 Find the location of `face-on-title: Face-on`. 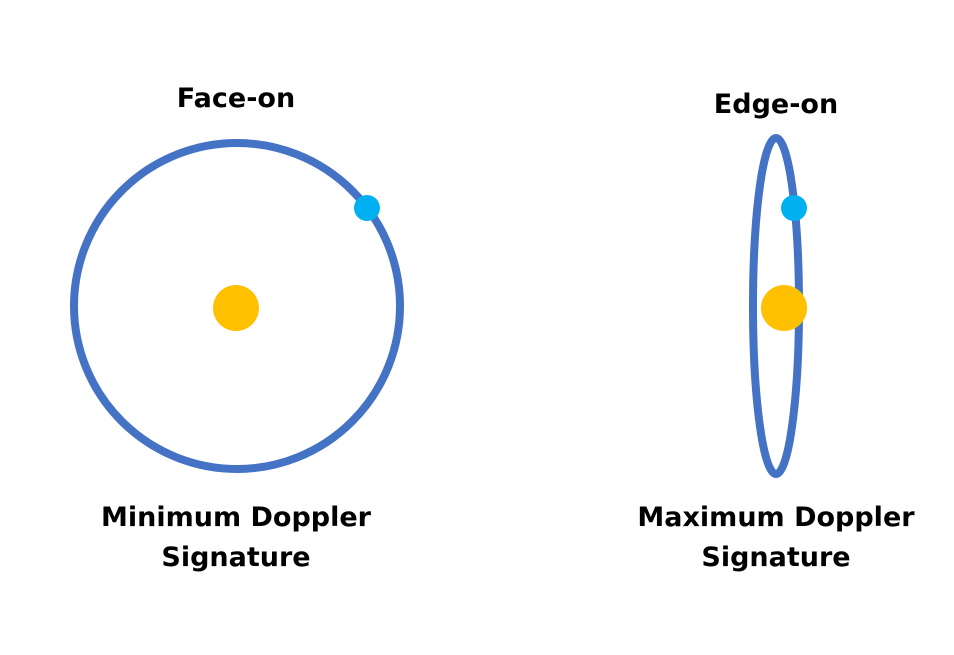

face-on-title: Face-on is located at coordinates (236, 98).